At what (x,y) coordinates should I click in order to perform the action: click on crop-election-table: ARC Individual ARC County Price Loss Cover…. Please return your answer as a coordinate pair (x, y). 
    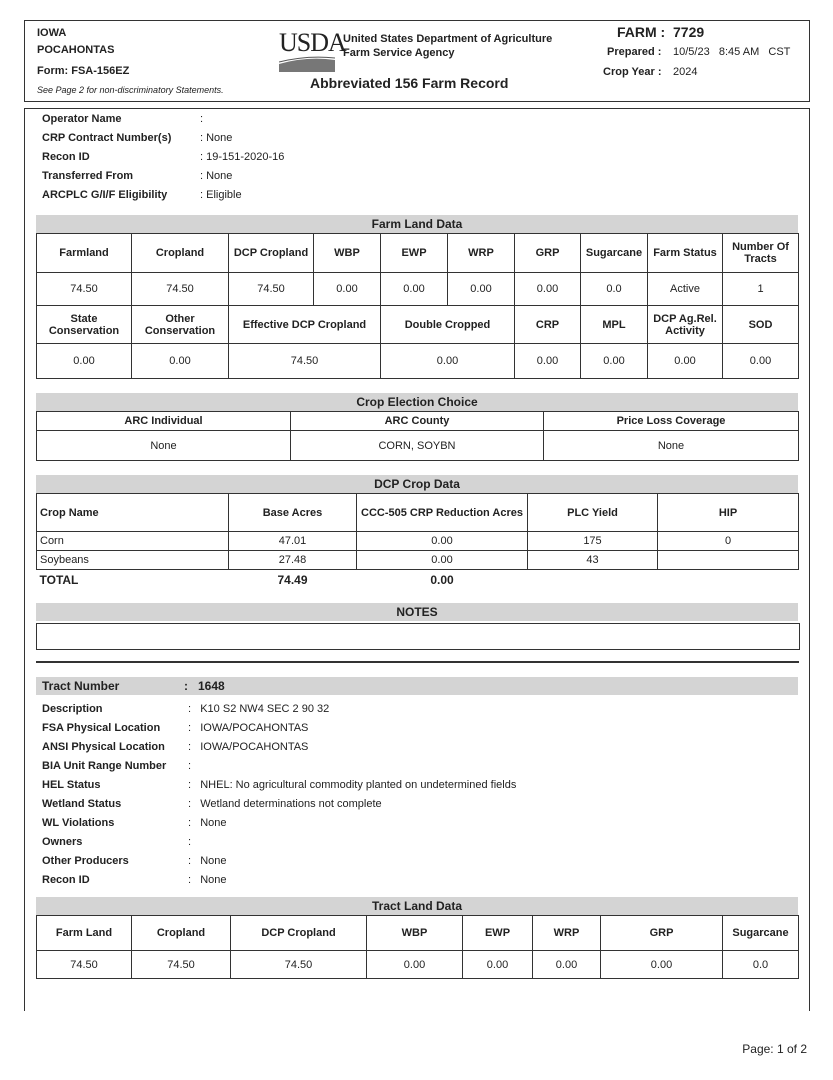
    Looking at the image, I should click on (417, 436).